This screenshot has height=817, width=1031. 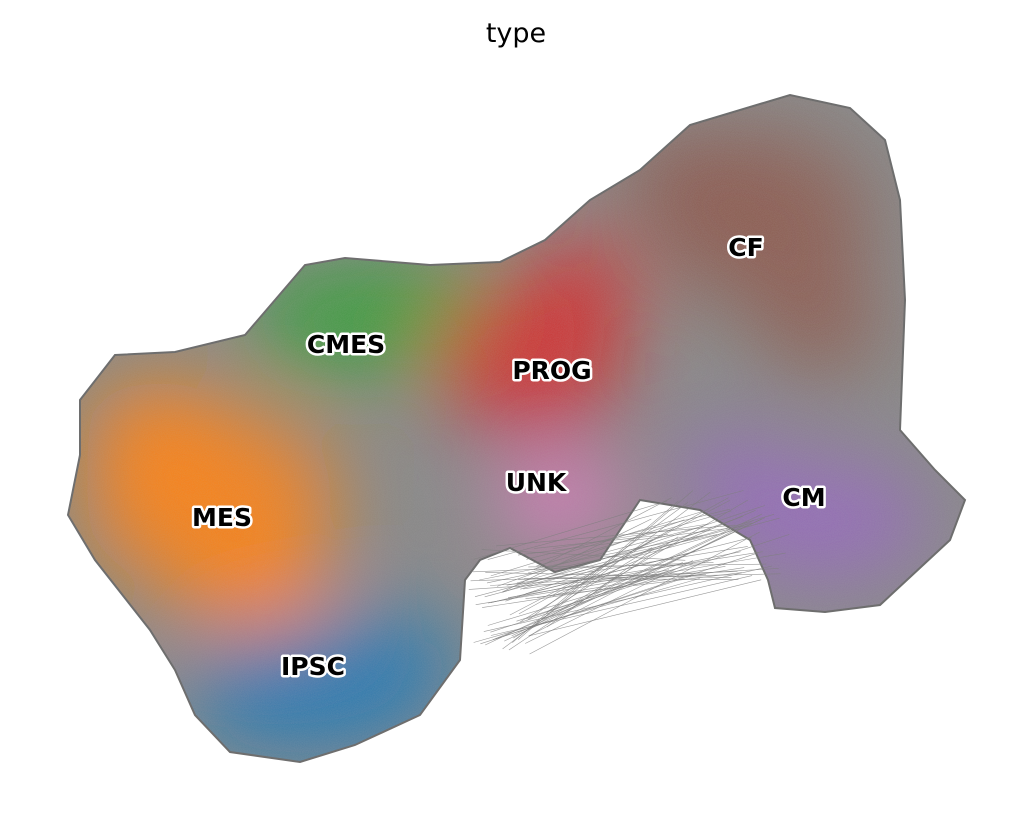 I want to click on cluster-label-unk: UNK, so click(x=537, y=482).